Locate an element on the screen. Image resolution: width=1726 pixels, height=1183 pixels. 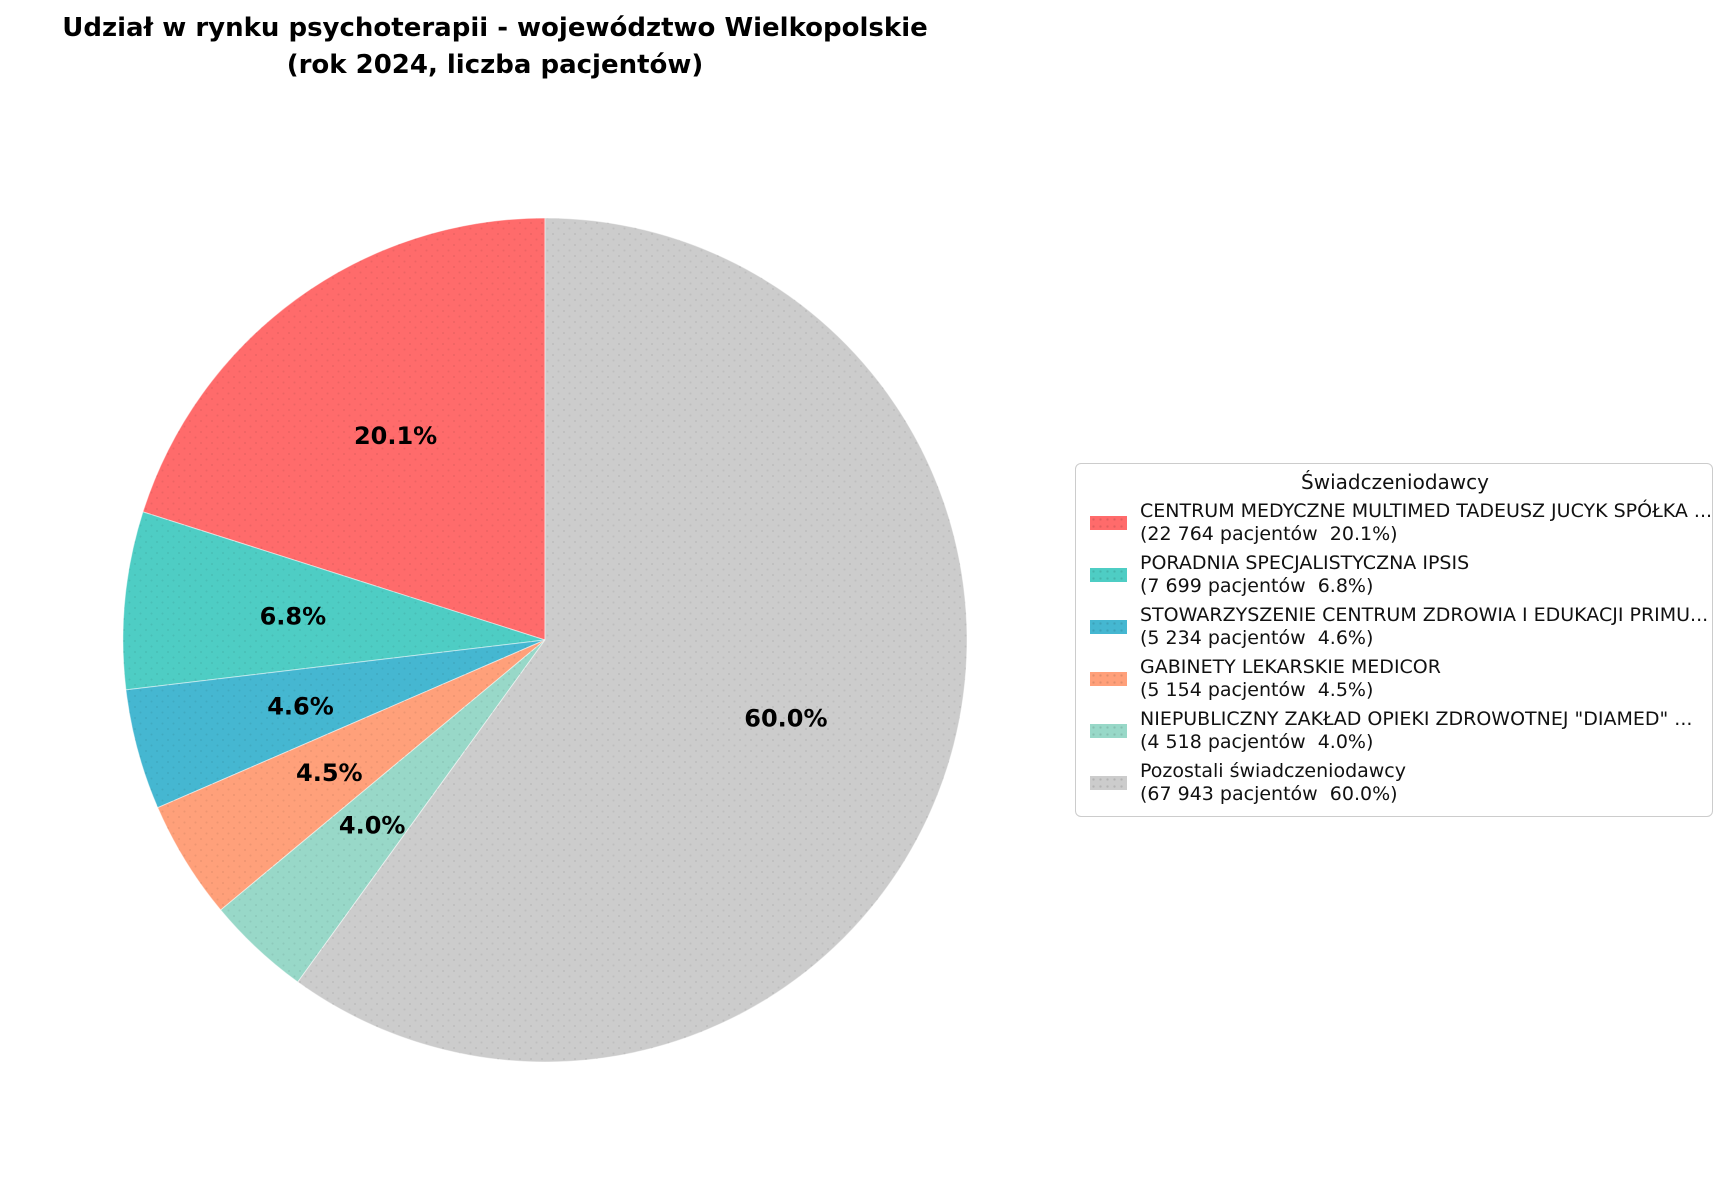
pie-pct-label-5: 60.0% is located at coordinates (785, 718).